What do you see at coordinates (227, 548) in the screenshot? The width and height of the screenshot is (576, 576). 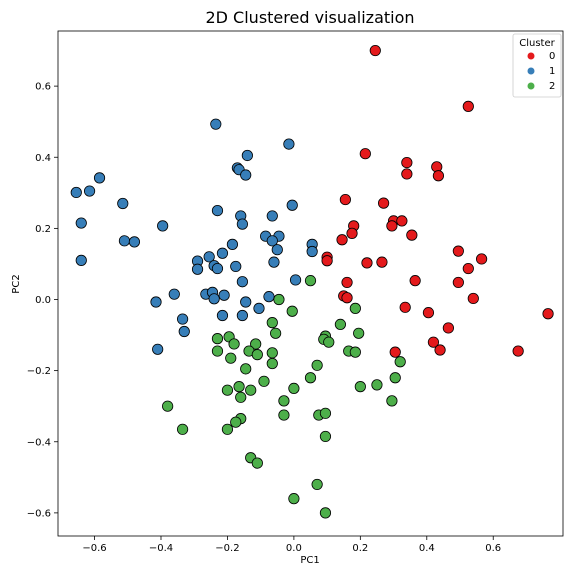 I see `x-tick-label: −0.2` at bounding box center [227, 548].